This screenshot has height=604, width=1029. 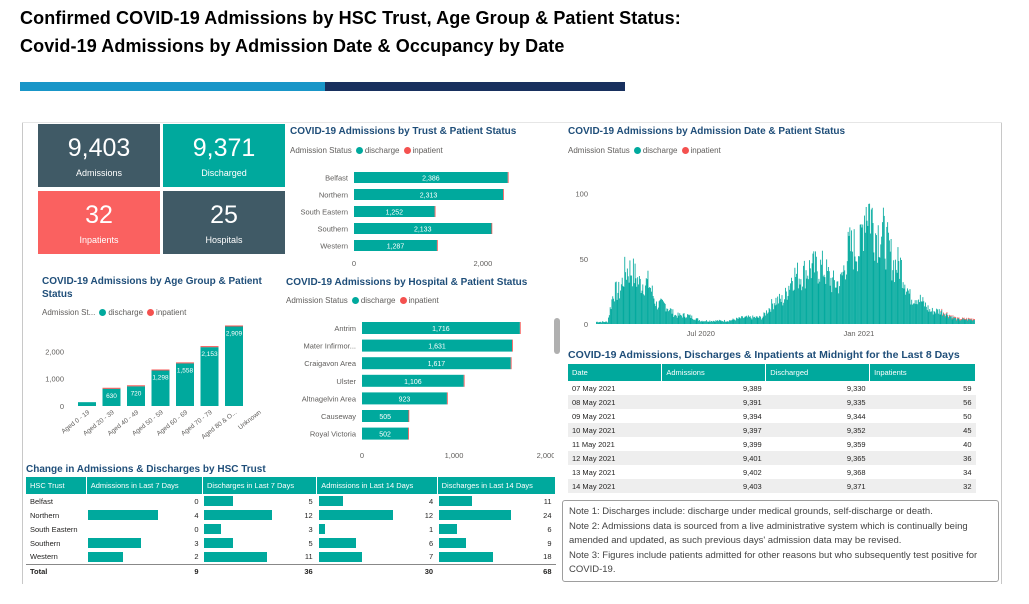 I want to click on trust-bar-inpatient, so click(x=508, y=177).